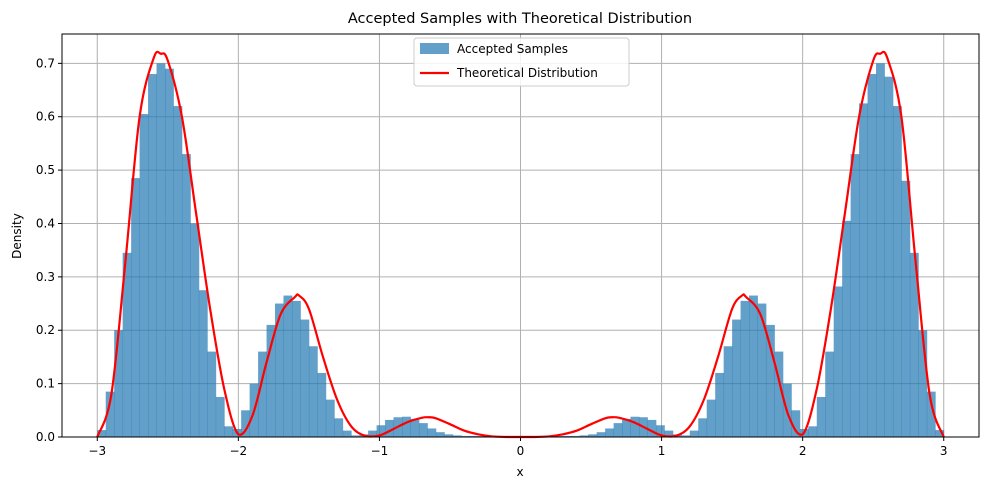 This screenshot has width=989, height=490. I want to click on x-axis: −3 −2 −1 0 1 2 3, so click(518, 447).